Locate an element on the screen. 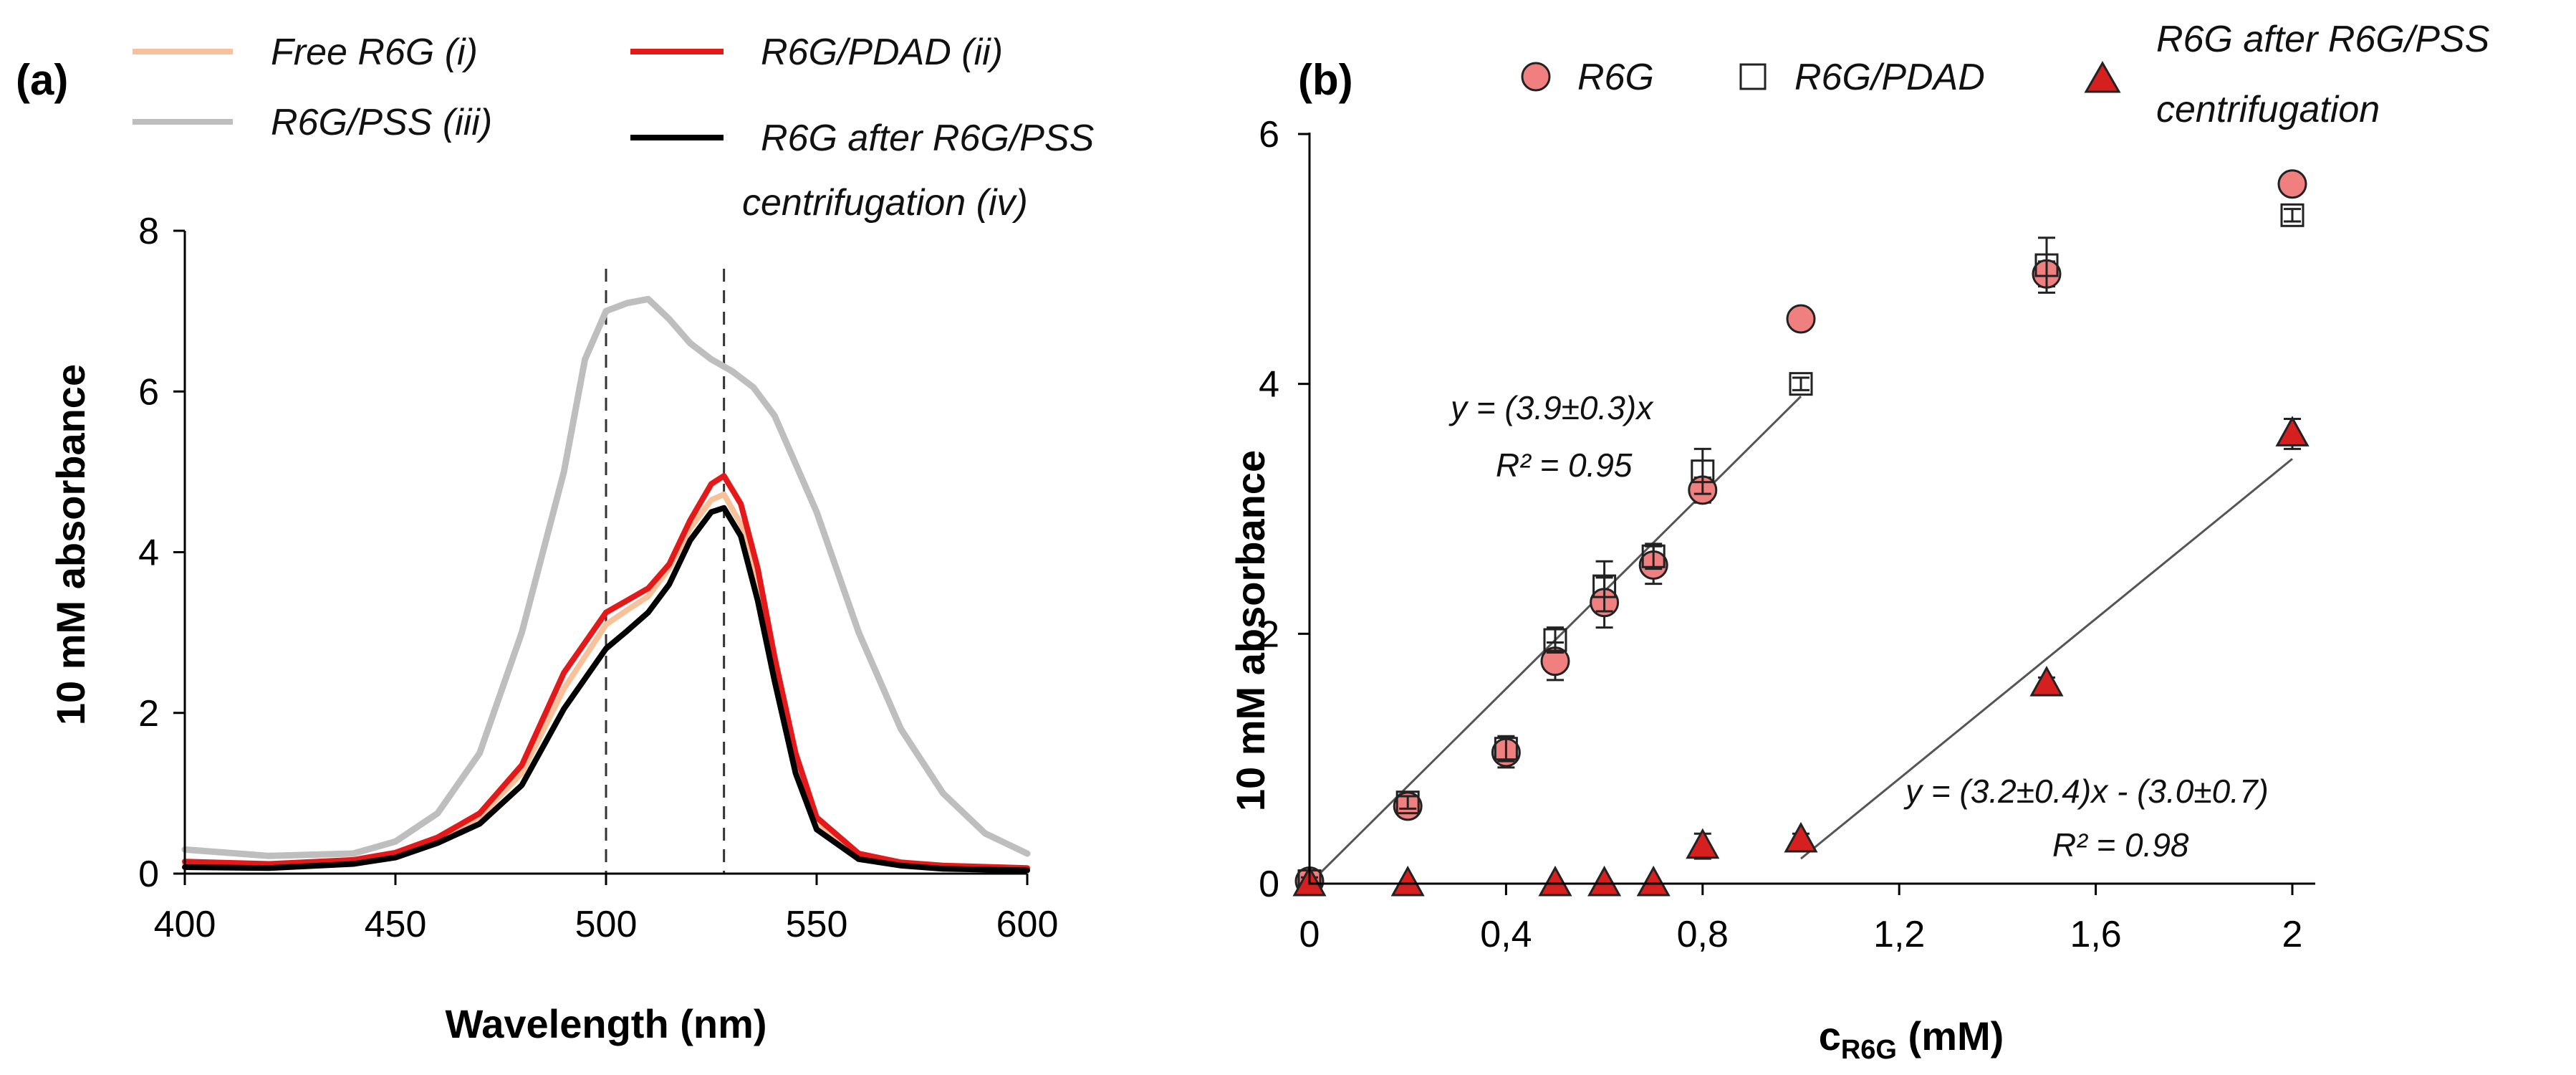  legend-label-r6g-pss: R6G/PSS (iii) is located at coordinates (382, 123).